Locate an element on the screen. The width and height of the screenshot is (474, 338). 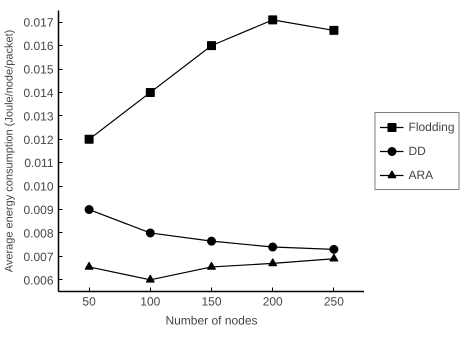
y-tick-label: 0.008 is located at coordinates (38, 233).